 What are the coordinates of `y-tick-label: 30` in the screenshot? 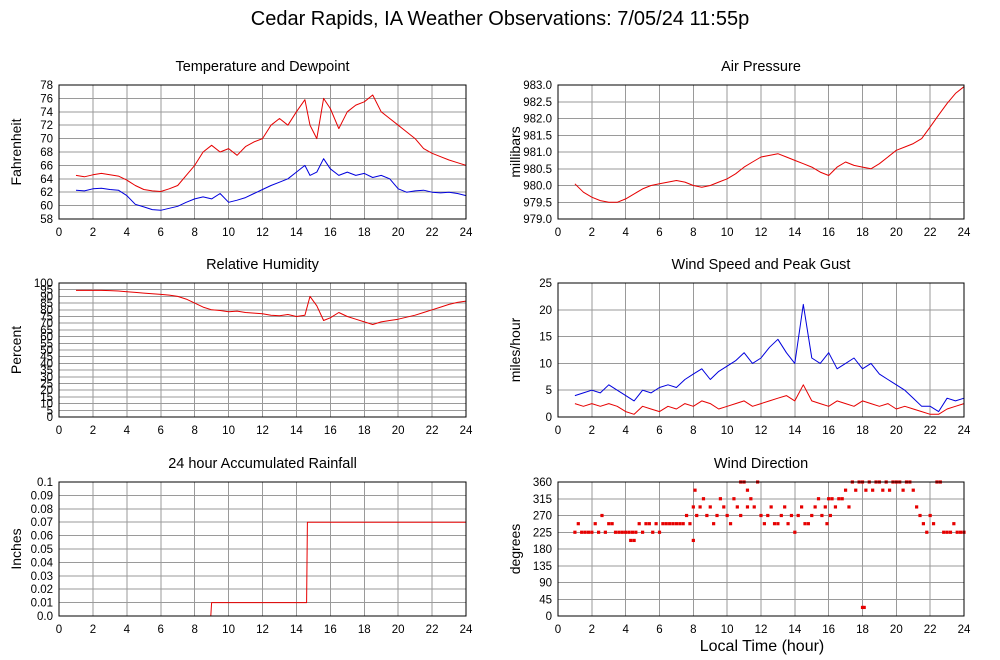 It's located at (46, 378).